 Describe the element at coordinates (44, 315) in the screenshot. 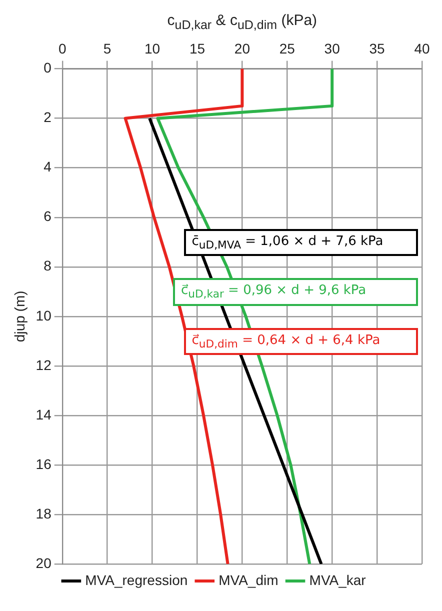

I see `y-tick-label: 10` at that location.